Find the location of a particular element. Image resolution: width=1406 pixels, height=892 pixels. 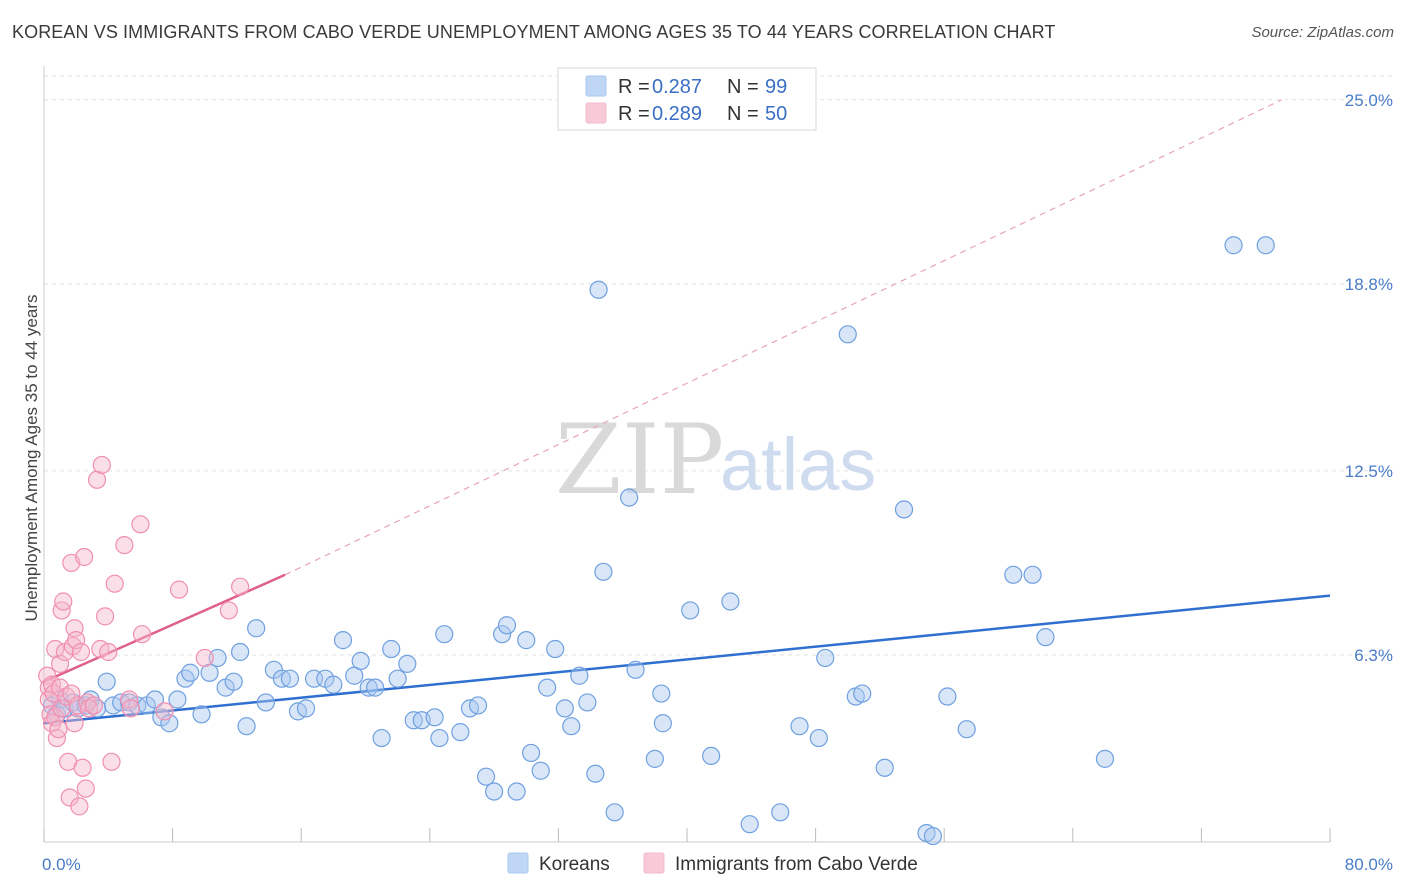

watermark: ZIP atlas is located at coordinates (715, 460).